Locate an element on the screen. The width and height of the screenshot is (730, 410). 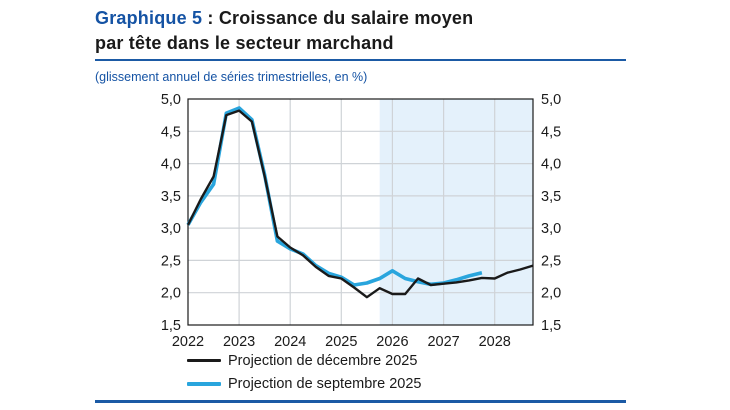
y-axis-label-right: 4,5 is located at coordinates (551, 132).